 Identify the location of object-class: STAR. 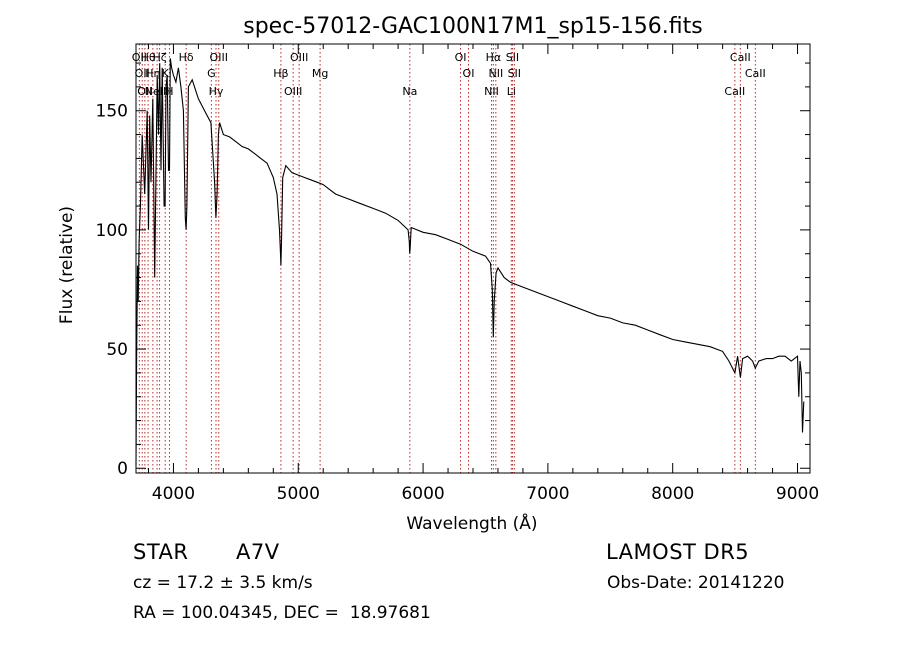
(161, 552).